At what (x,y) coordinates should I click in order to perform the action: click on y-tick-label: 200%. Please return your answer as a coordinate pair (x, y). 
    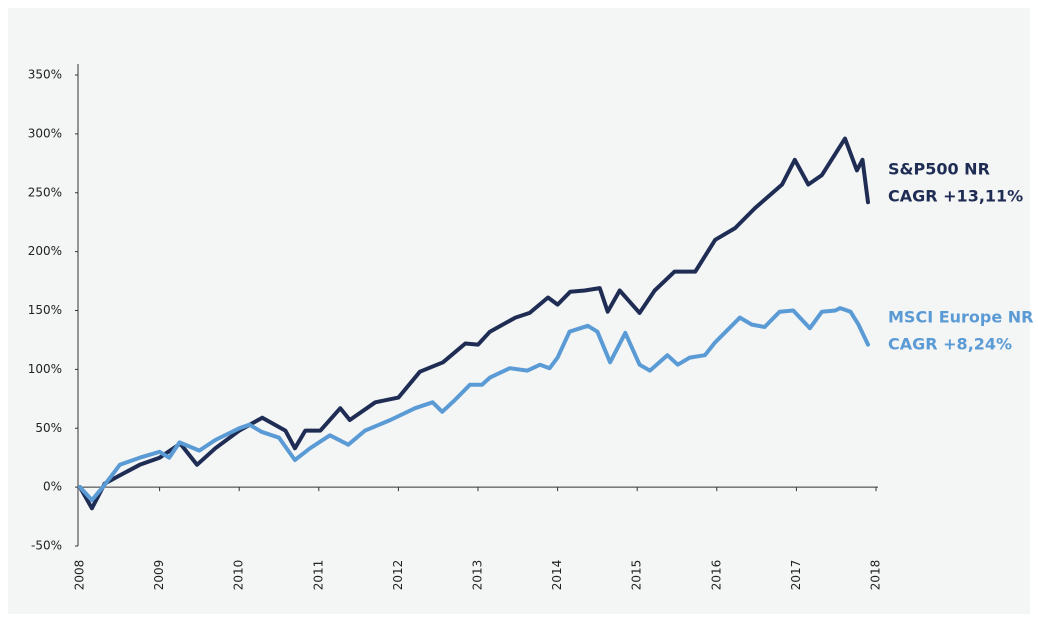
    Looking at the image, I should click on (45, 251).